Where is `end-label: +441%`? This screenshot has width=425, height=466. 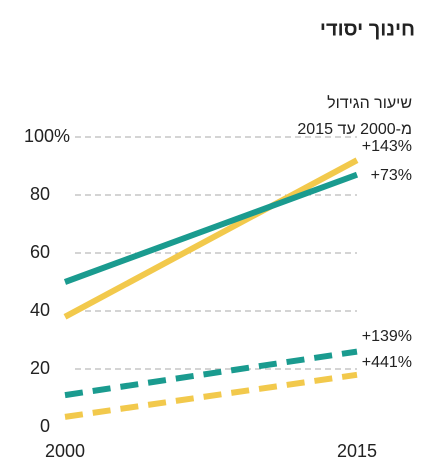 end-label: +441% is located at coordinates (387, 362).